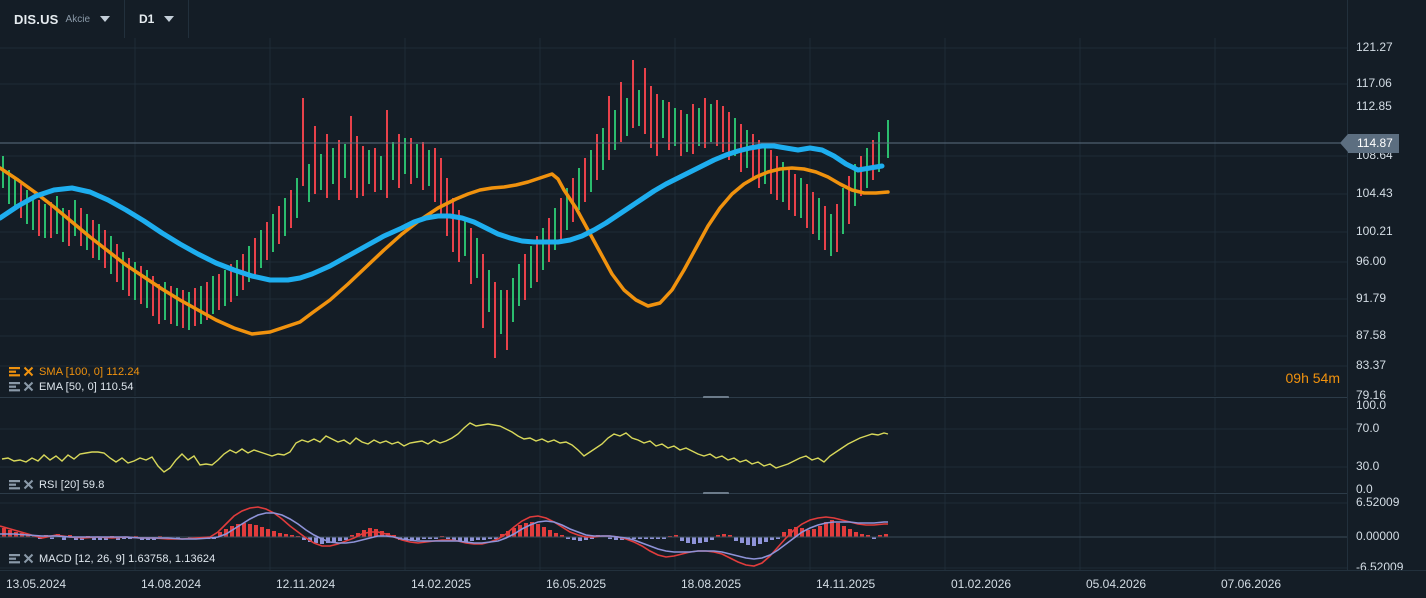 The image size is (1426, 598). I want to click on rsi-scale-tick: 70.0, so click(1368, 428).